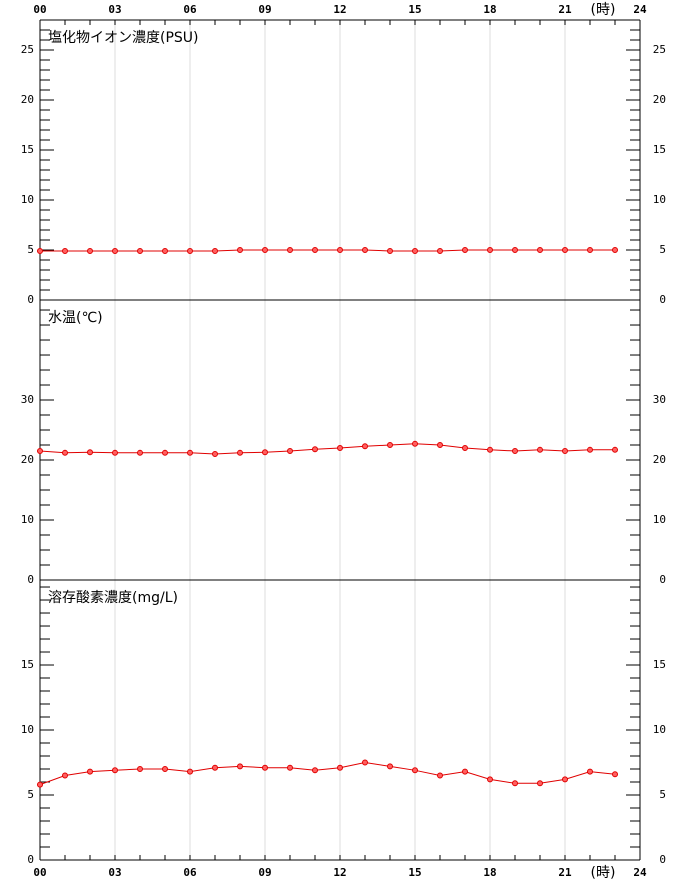 The height and width of the screenshot is (880, 680). I want to click on data-line, so click(327, 250).